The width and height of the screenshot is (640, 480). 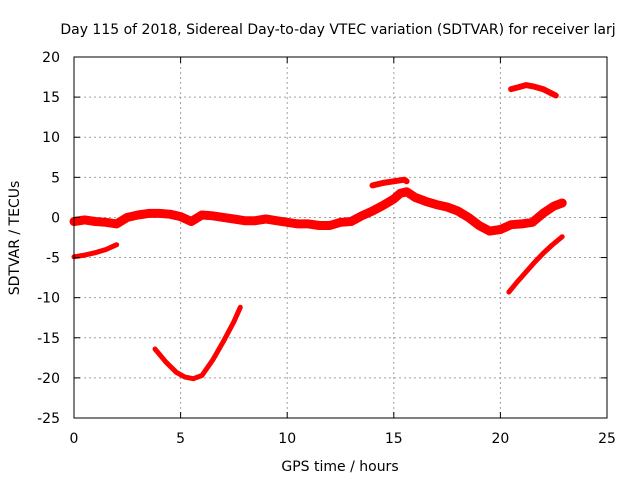 I want to click on series-main, so click(x=318, y=211).